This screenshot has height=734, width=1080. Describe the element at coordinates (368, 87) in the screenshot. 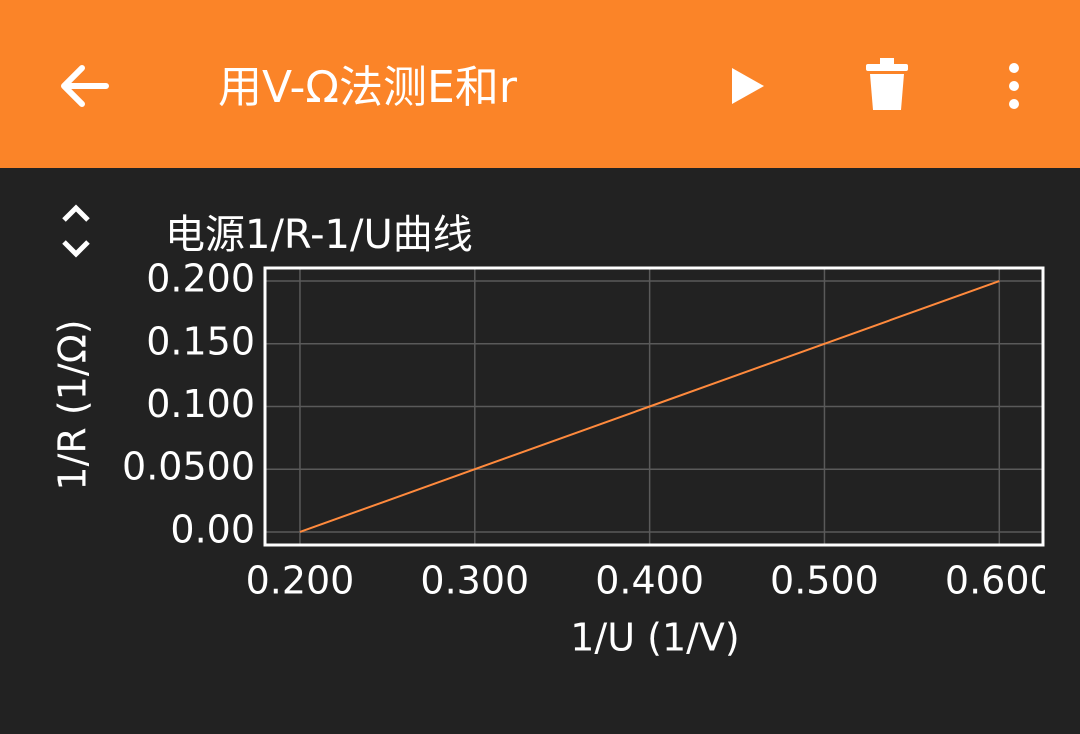

I see `toolbar-title: 用V-Ω法测E和r` at that location.